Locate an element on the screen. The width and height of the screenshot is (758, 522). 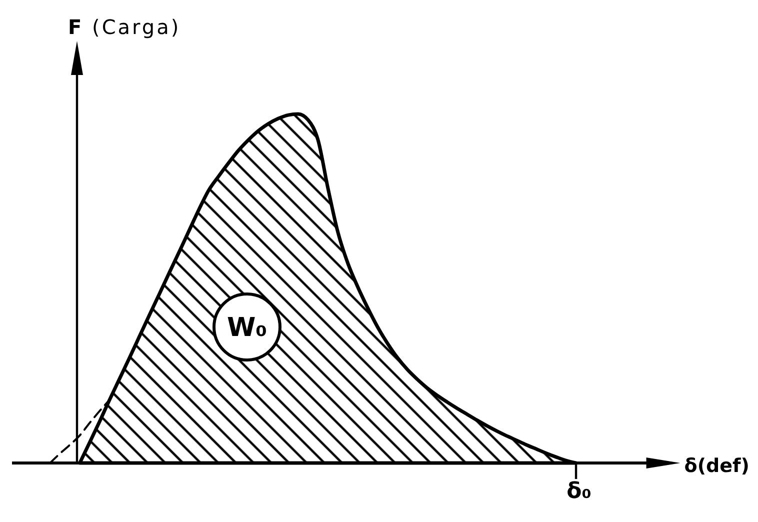
text: δ₀ is located at coordinates (579, 491).